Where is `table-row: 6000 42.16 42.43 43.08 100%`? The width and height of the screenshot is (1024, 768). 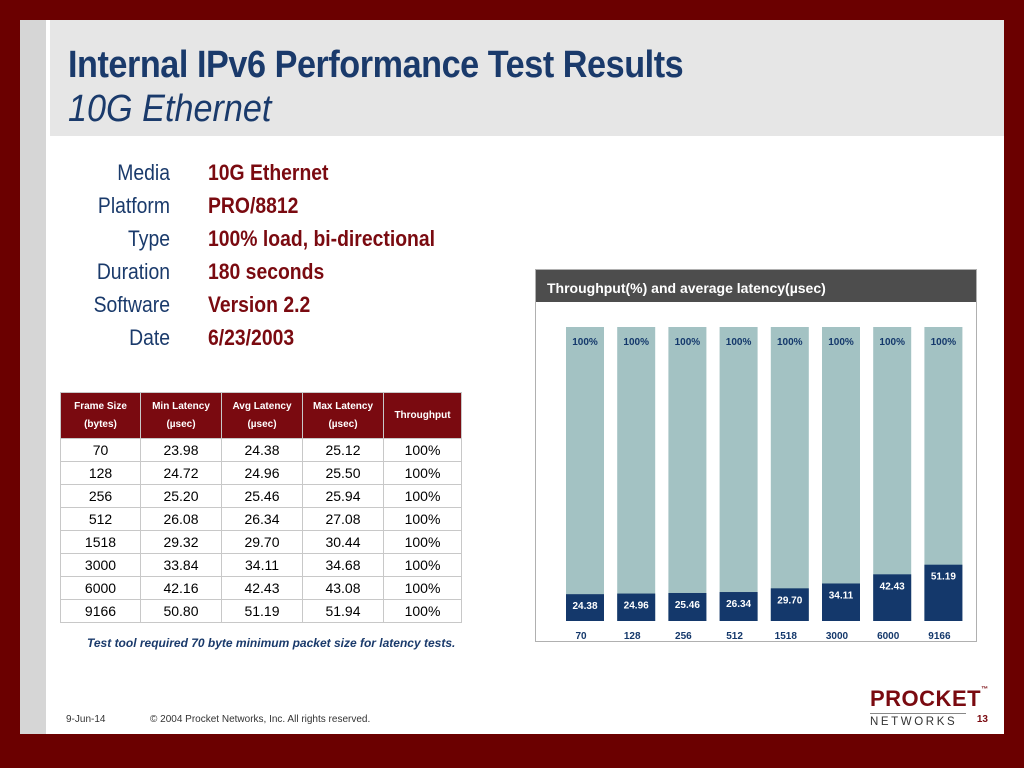 table-row: 6000 42.16 42.43 43.08 100% is located at coordinates (261, 588).